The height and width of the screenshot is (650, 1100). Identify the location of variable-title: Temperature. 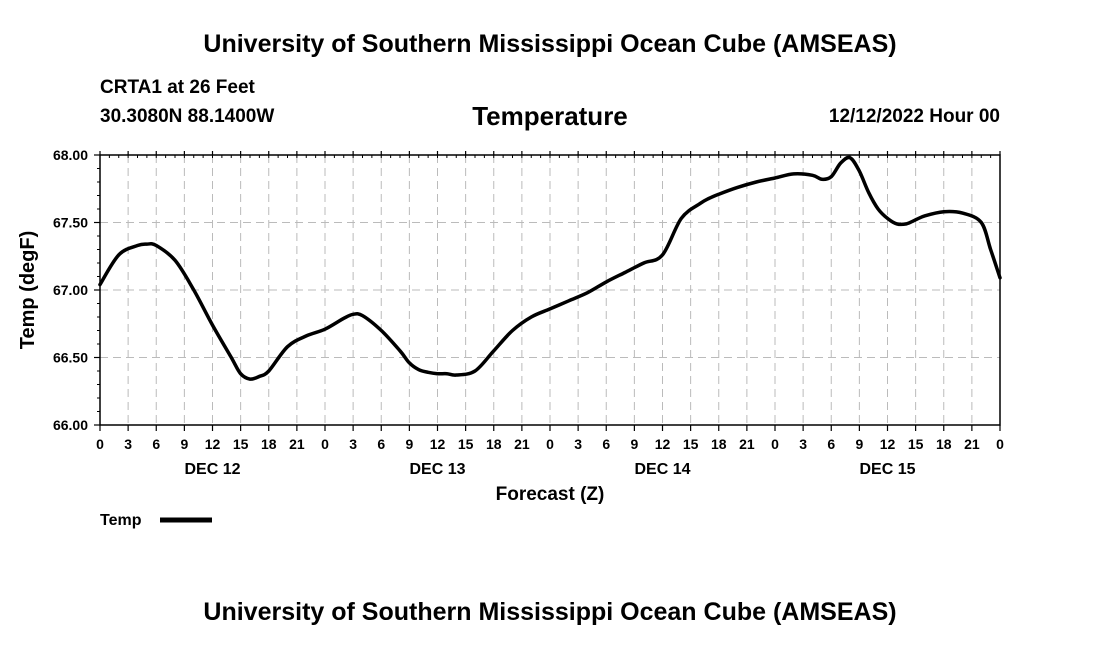
(550, 116).